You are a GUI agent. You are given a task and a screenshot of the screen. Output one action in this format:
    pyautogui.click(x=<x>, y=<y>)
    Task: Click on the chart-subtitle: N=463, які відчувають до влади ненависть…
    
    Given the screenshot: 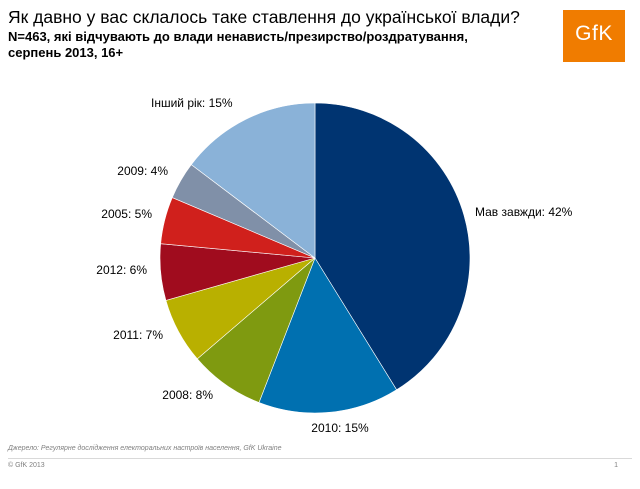 What is the action you would take?
    pyautogui.click(x=238, y=45)
    